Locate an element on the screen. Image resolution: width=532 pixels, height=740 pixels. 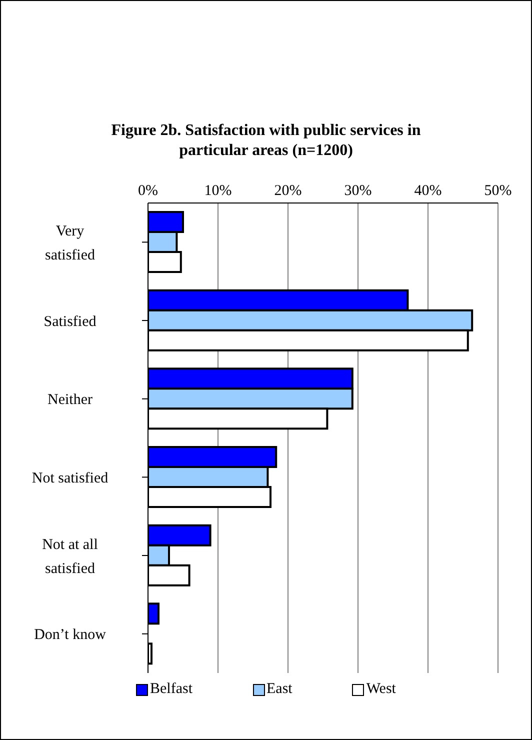
y-tick-label: Satisfied is located at coordinates (70, 322).